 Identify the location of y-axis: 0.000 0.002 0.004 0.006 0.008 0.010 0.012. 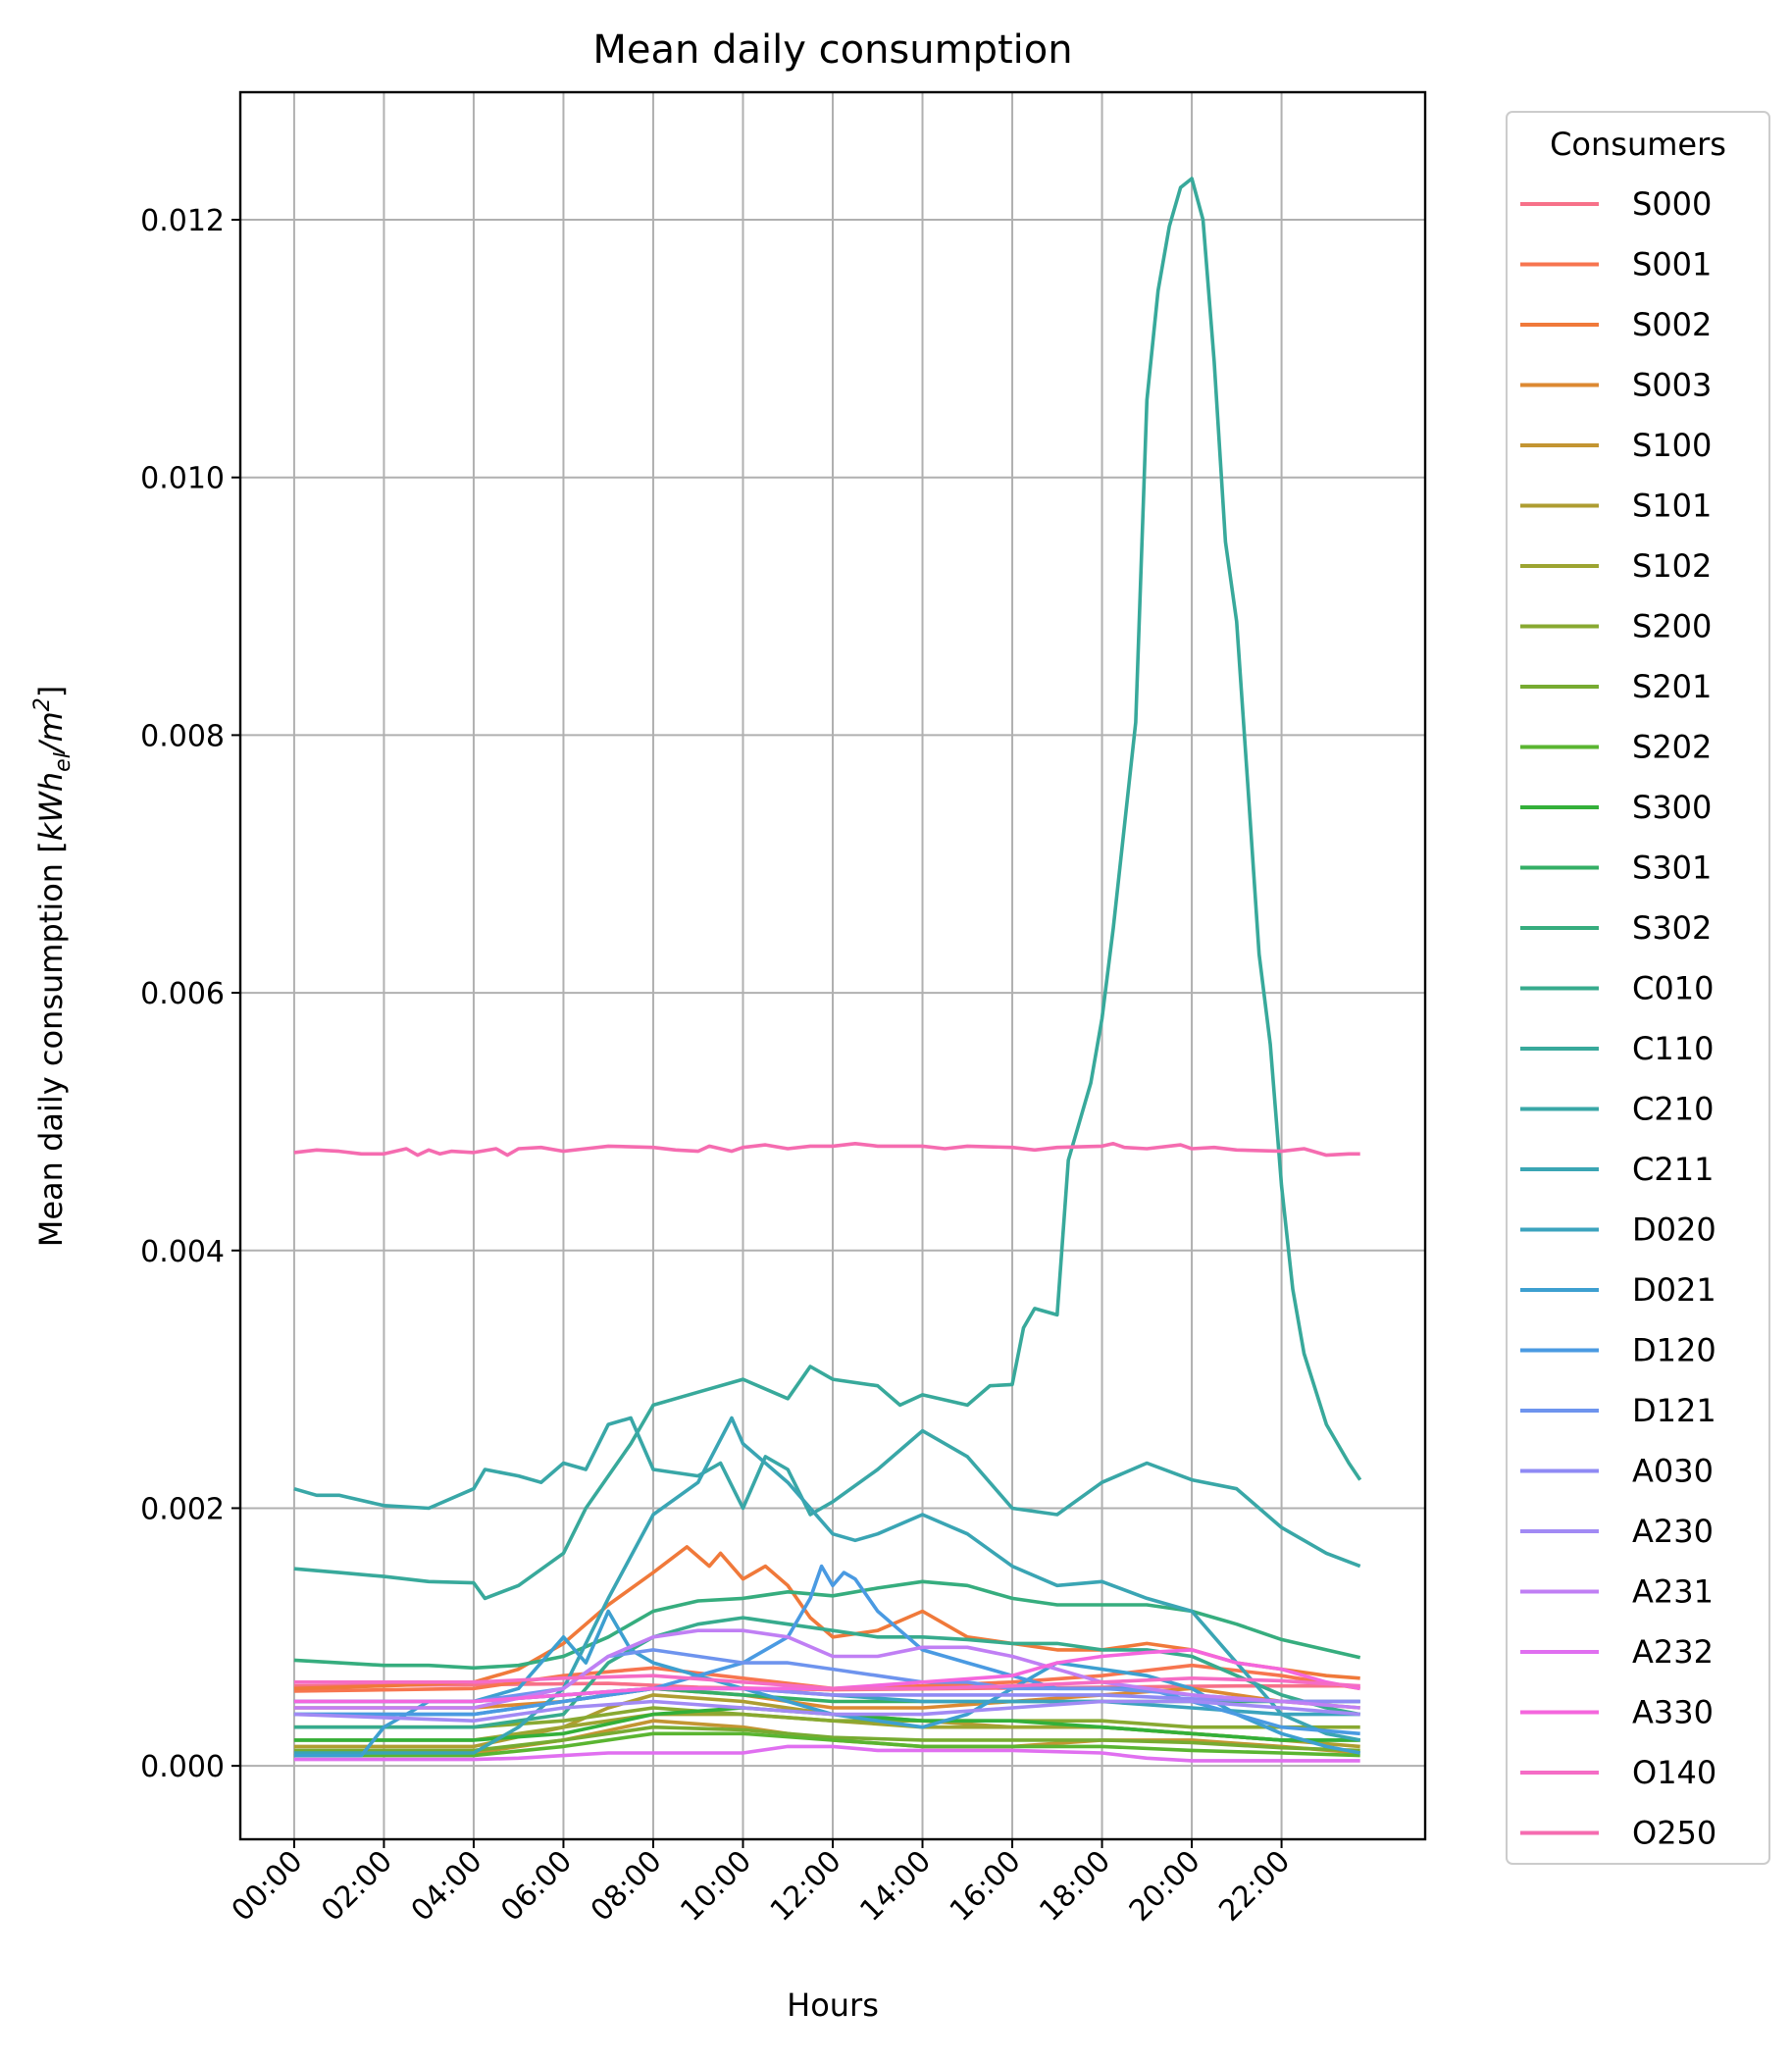
(190, 994).